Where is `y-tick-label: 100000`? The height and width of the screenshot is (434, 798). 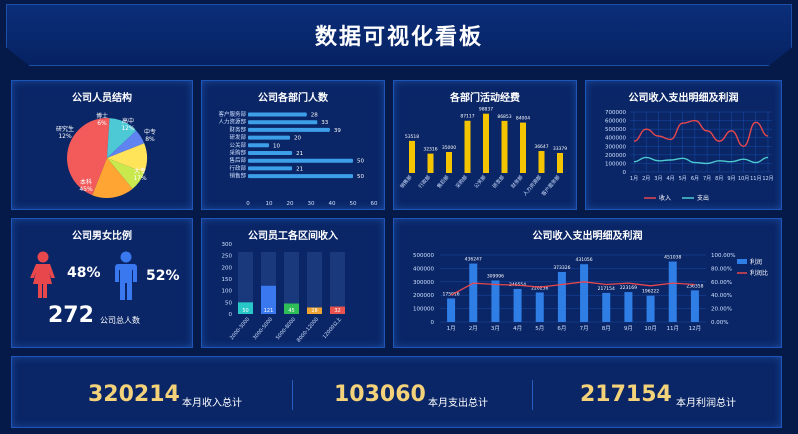 y-tick-label: 100000 is located at coordinates (615, 164).